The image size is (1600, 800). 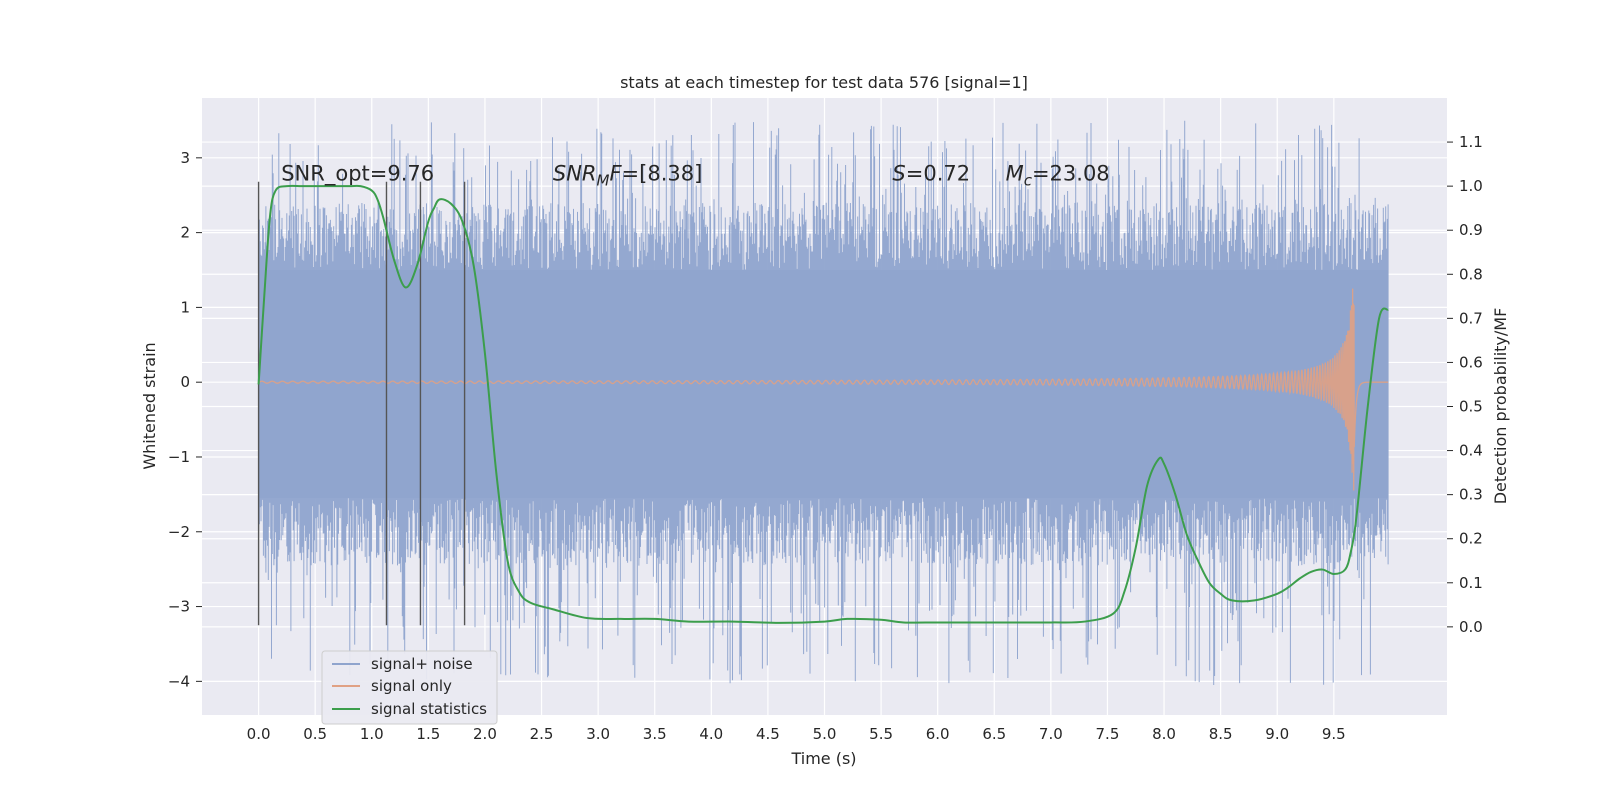 What do you see at coordinates (1221, 734) in the screenshot?
I see `x-tick-label: 8.5` at bounding box center [1221, 734].